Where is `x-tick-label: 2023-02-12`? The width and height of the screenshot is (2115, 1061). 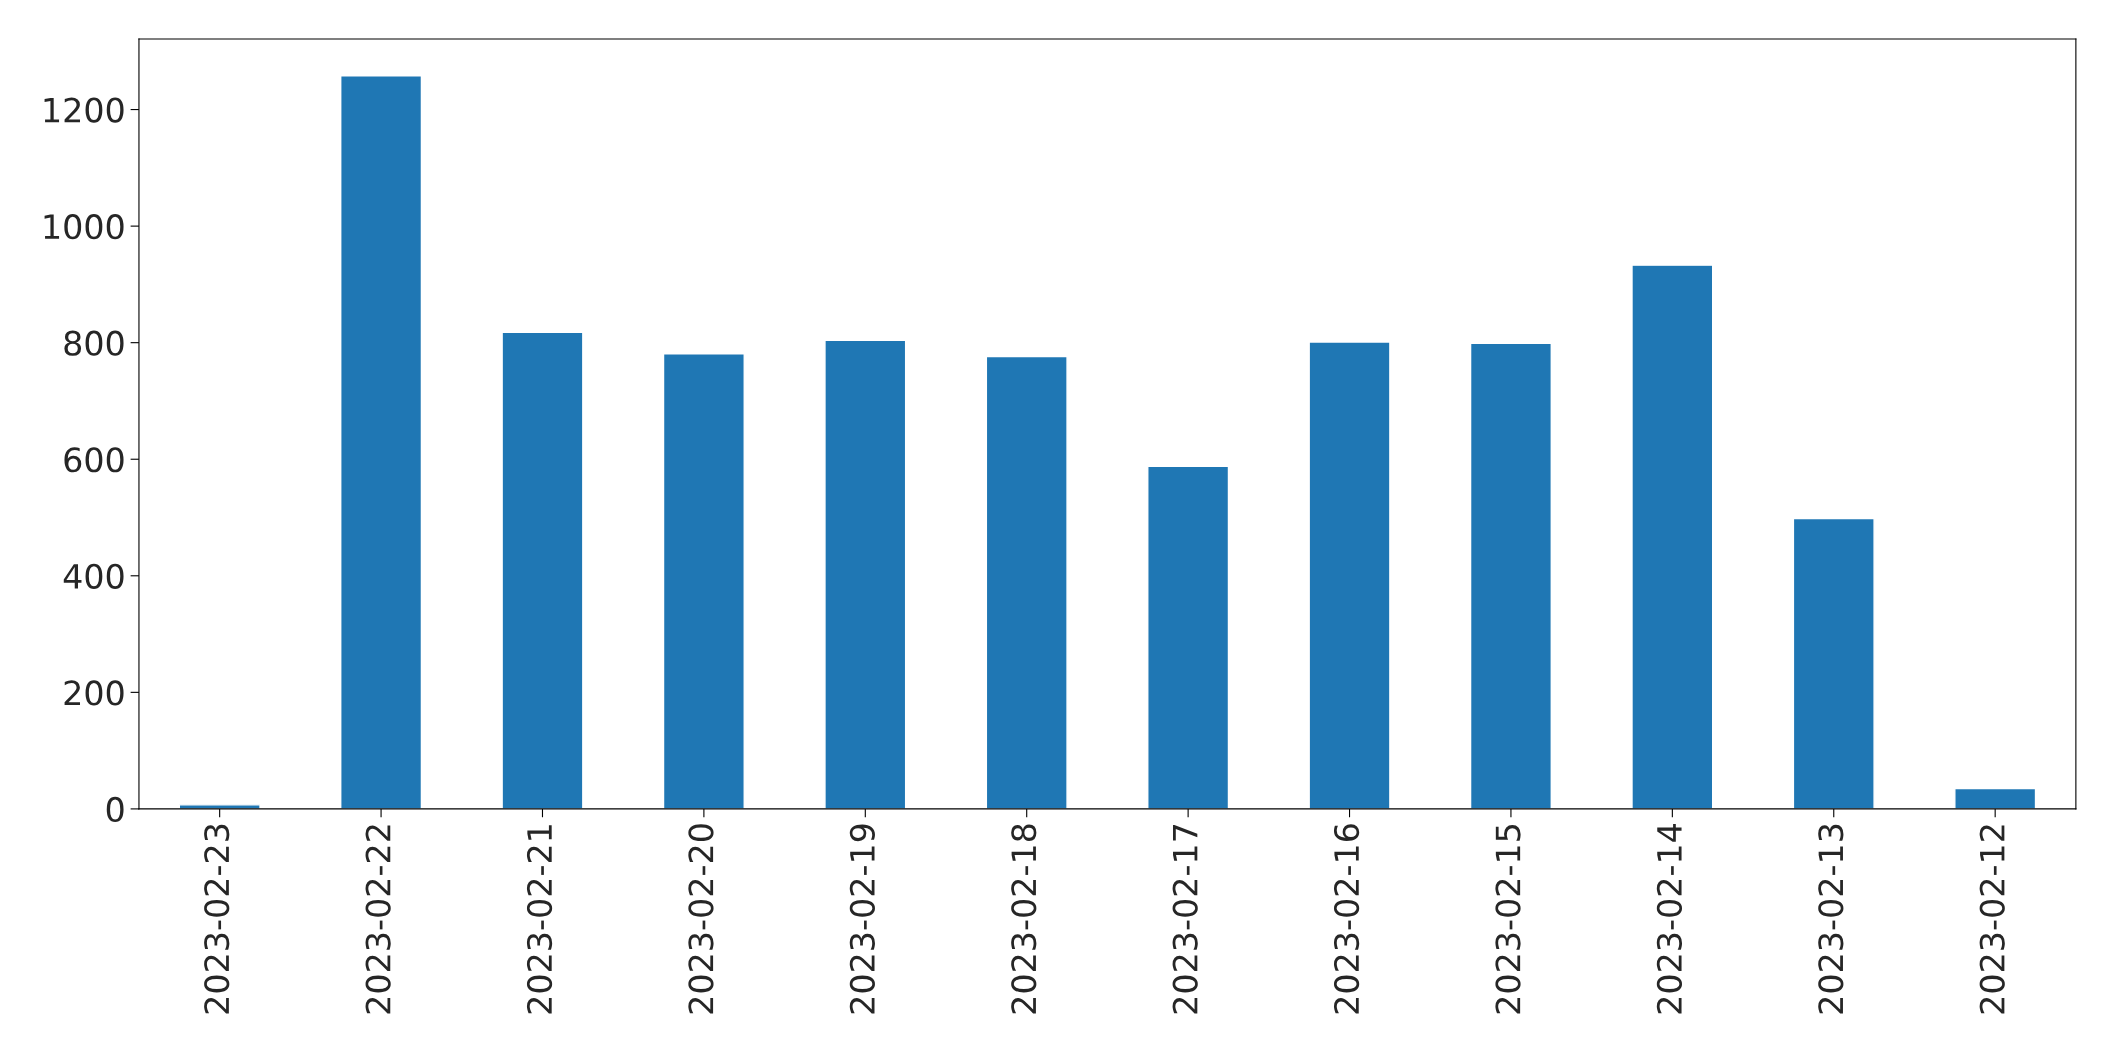 x-tick-label: 2023-02-12 is located at coordinates (1992, 919).